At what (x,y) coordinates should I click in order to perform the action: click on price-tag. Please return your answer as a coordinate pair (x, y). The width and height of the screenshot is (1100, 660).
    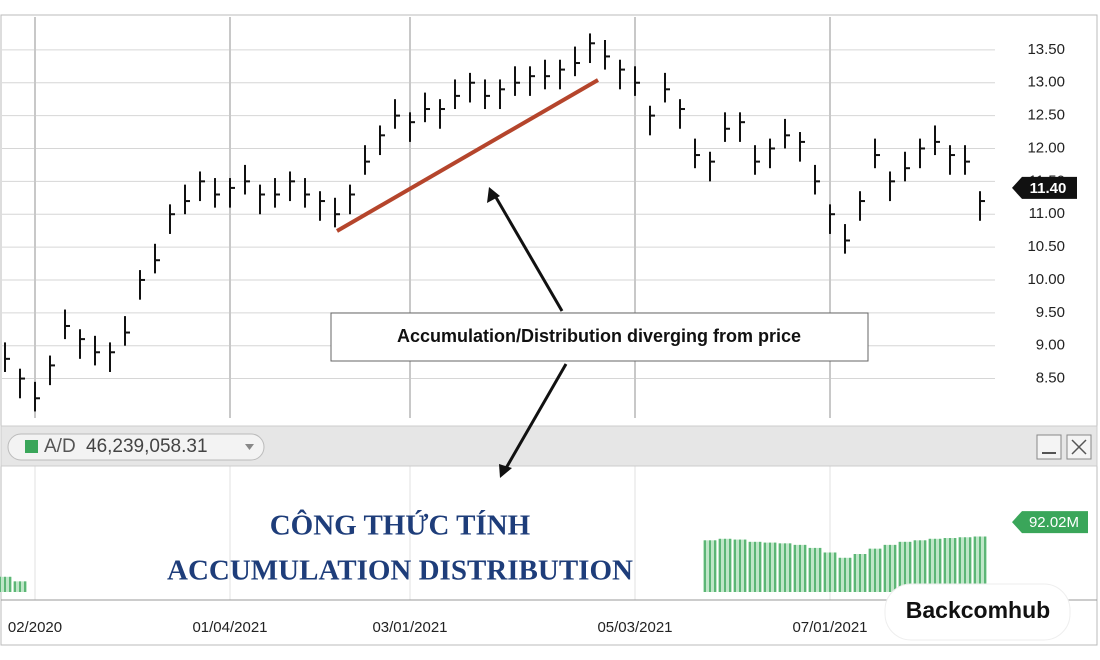
    Looking at the image, I should click on (1044, 187).